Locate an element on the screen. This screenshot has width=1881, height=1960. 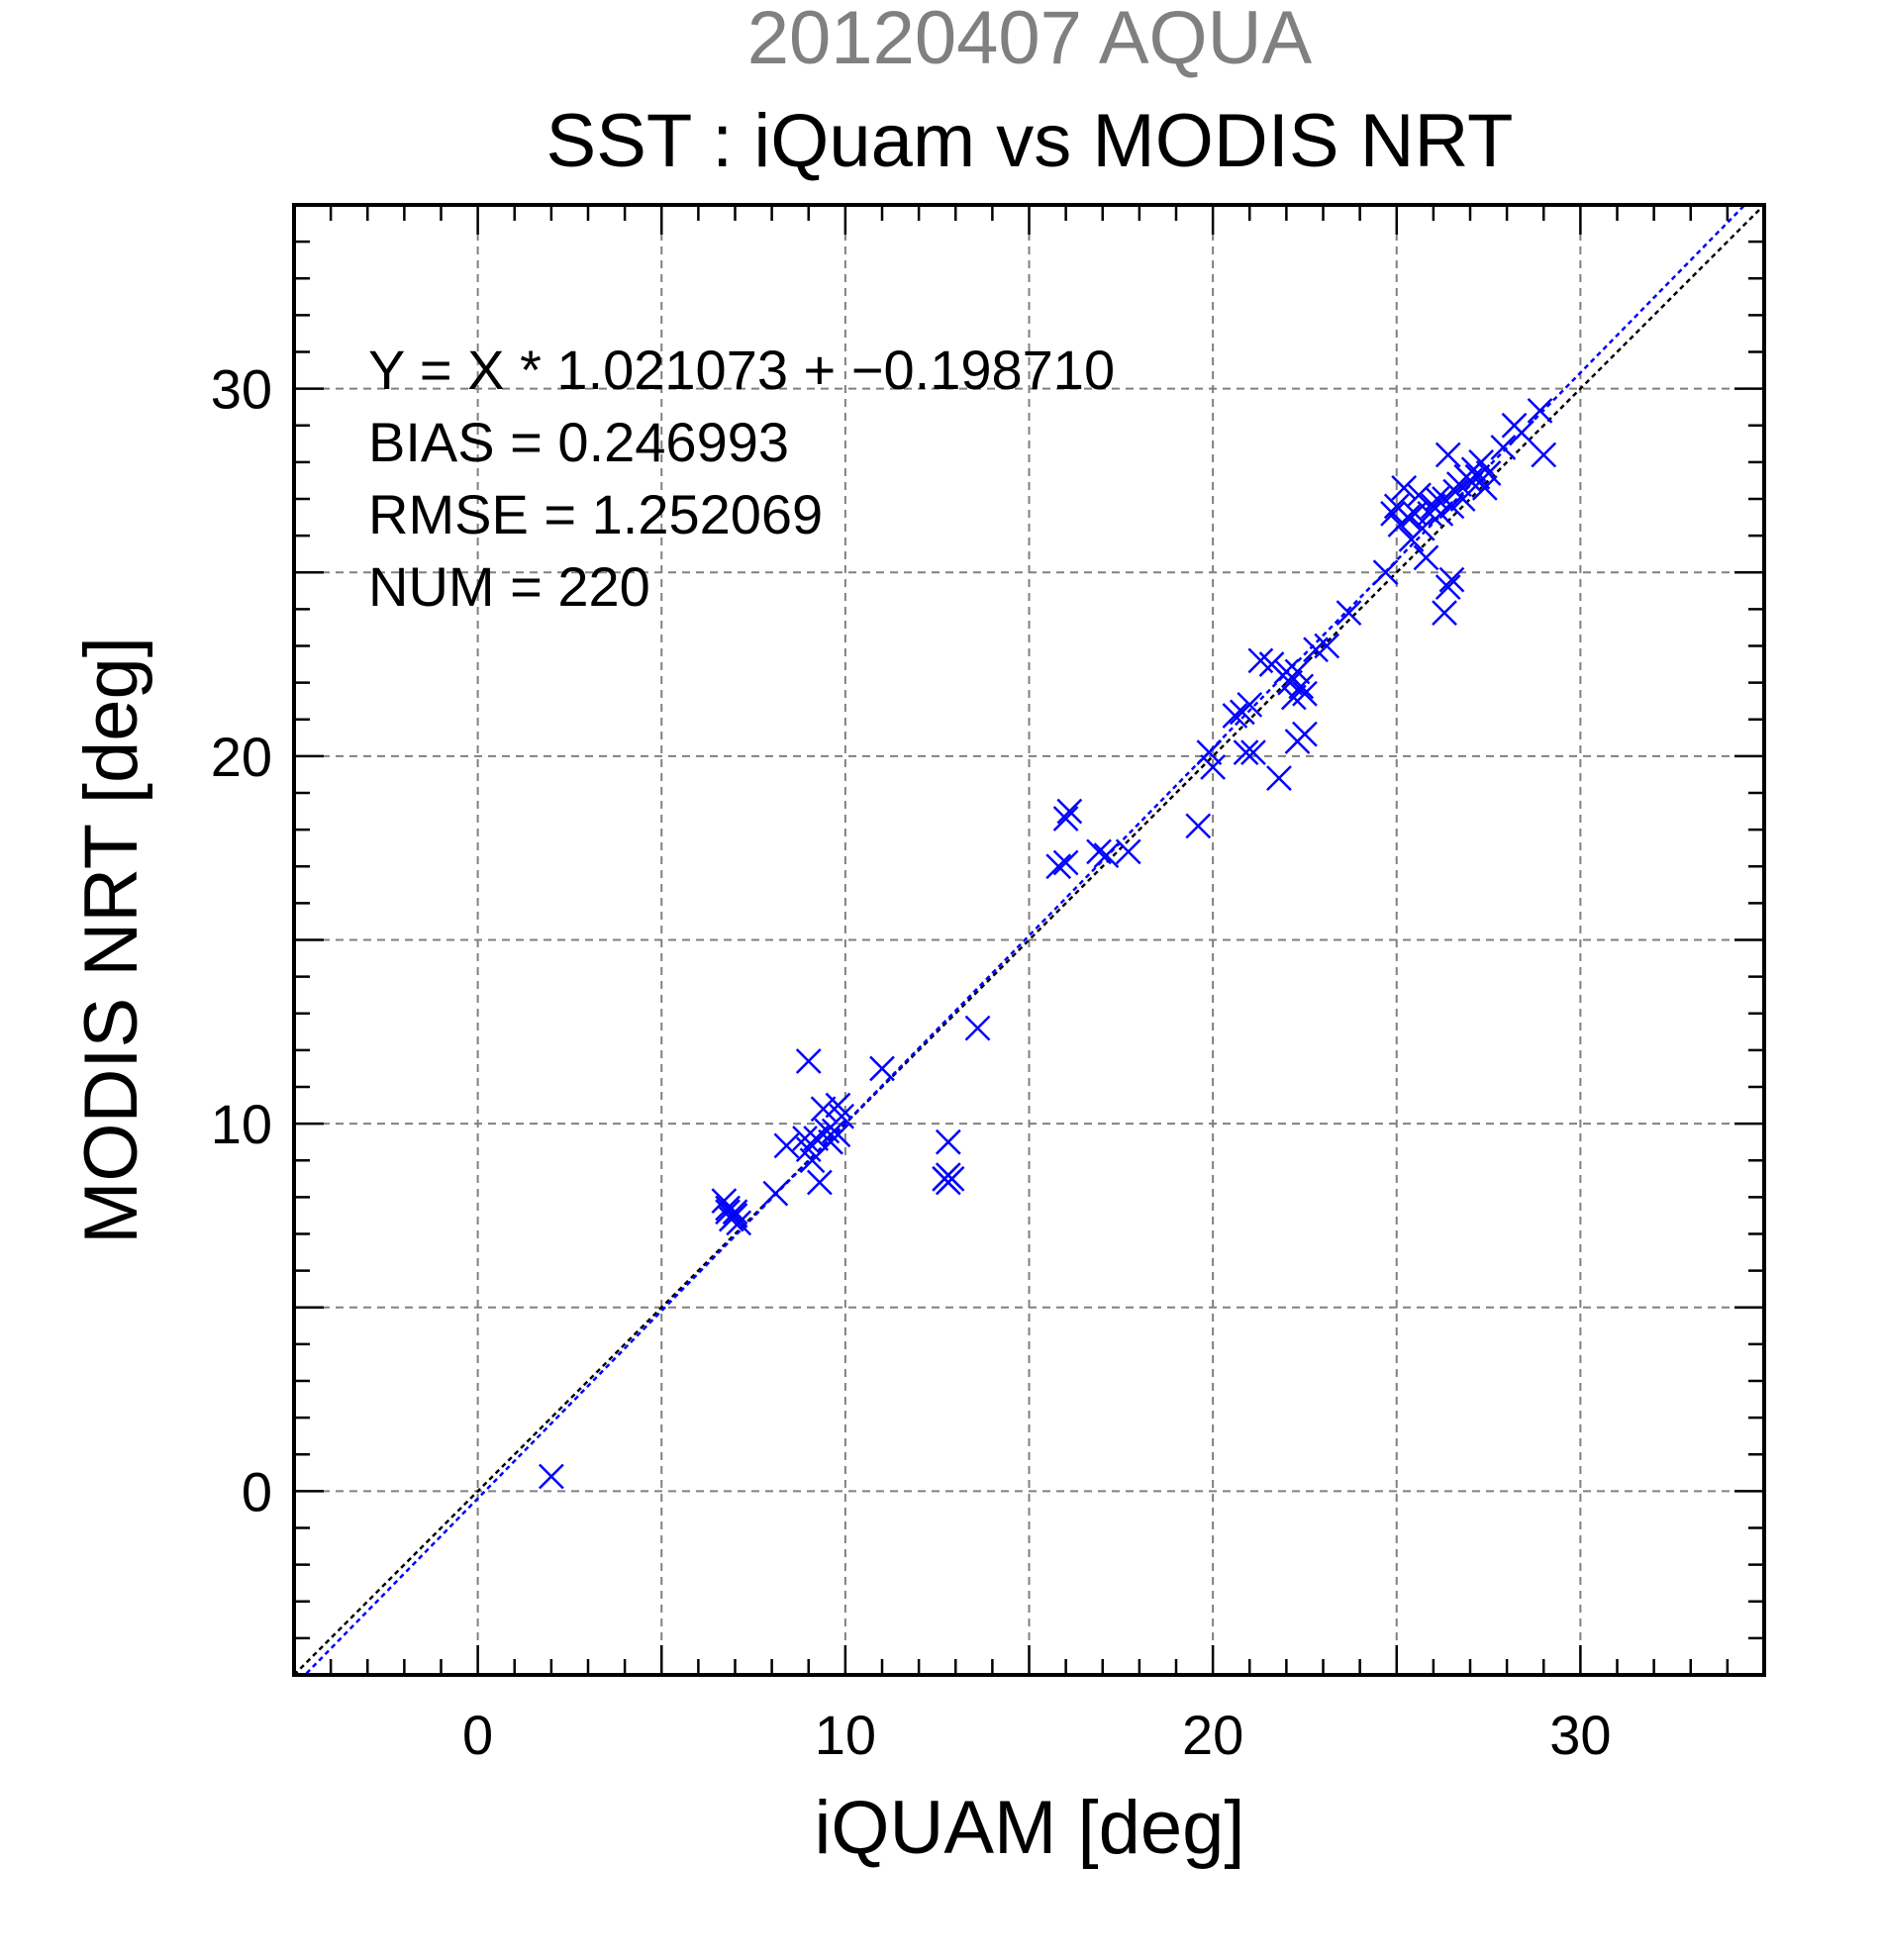
y-tick-label: 20 is located at coordinates (242, 757).